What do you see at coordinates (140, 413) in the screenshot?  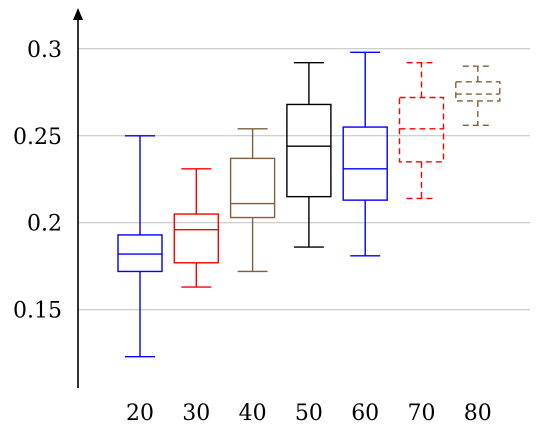 I see `x-tick-label: 20` at bounding box center [140, 413].